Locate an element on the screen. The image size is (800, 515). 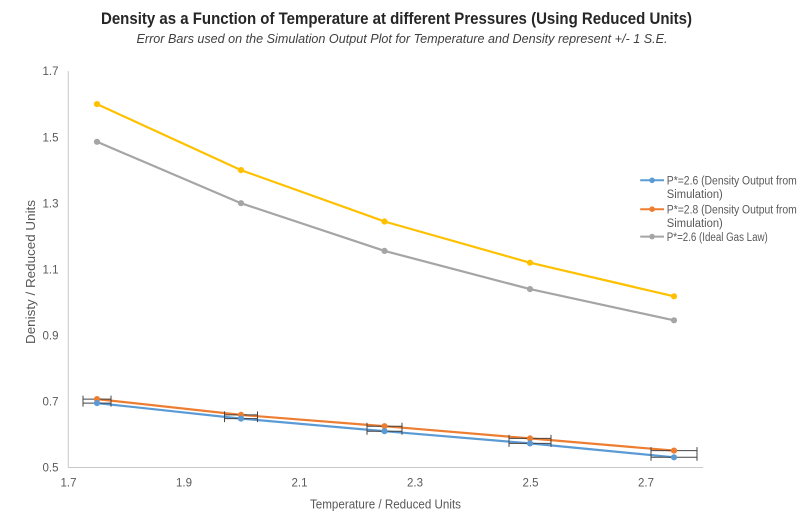
svg-text: 2.5 is located at coordinates (531, 484).